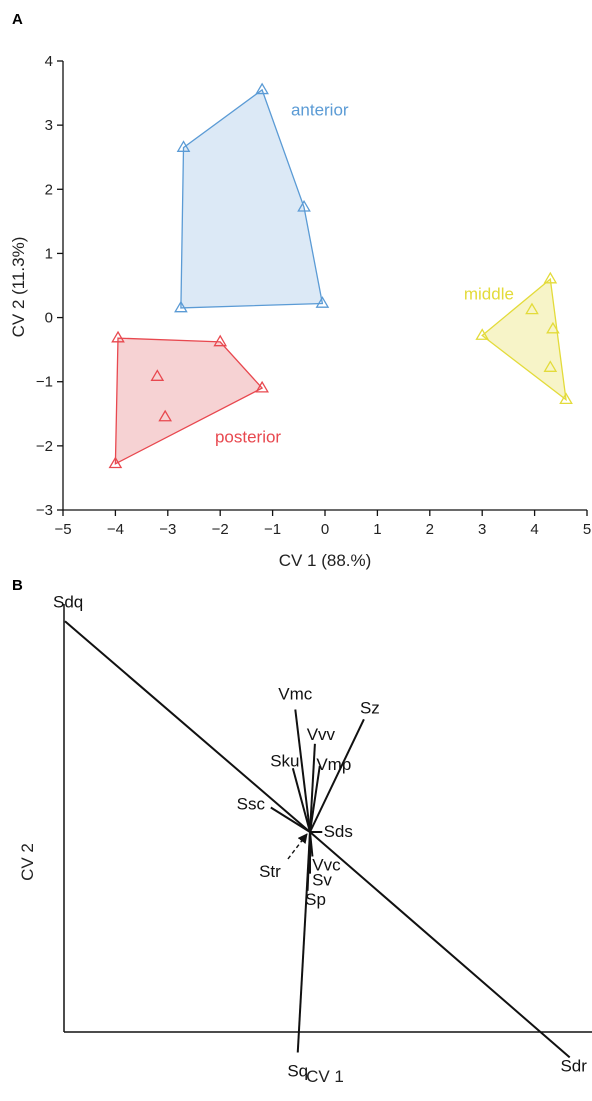  Describe the element at coordinates (377, 529) in the screenshot. I see `x-tick-label: 1` at that location.